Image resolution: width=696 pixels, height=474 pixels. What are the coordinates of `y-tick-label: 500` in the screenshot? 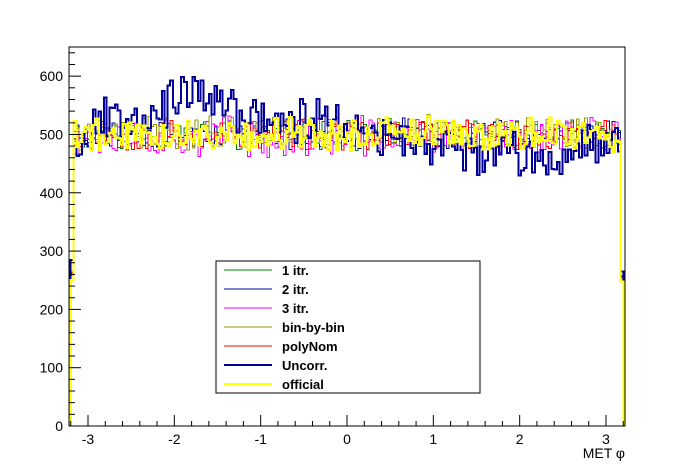 It's located at (52, 134).